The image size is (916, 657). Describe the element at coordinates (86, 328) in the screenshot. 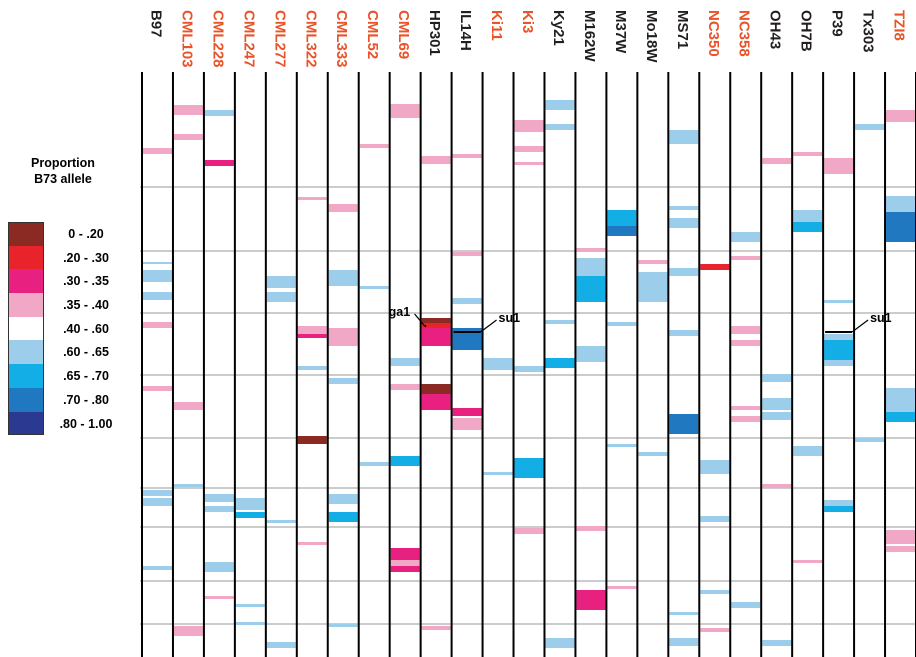

I see `legend-label: .40 - .60` at that location.